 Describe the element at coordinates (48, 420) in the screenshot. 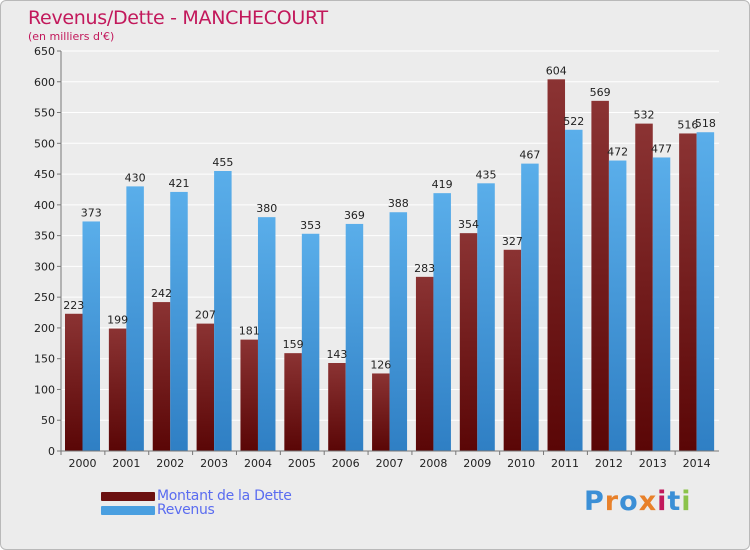

I see `y-tick-label: 50` at that location.